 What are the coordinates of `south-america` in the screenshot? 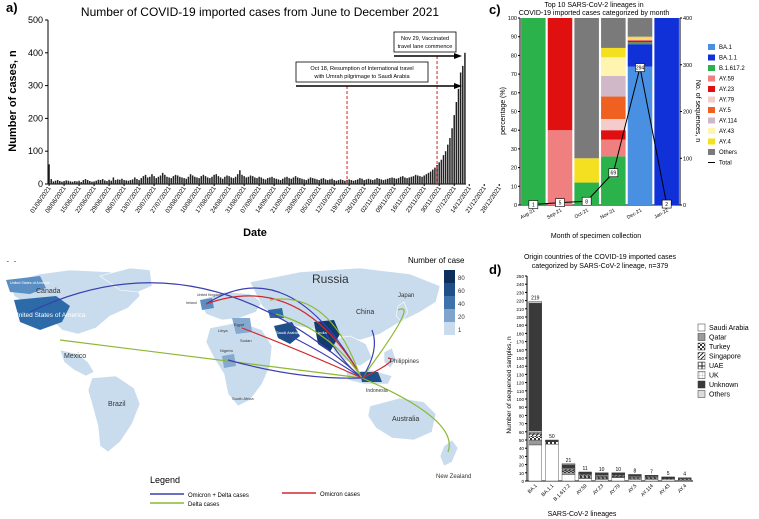 It's located at (114, 414).